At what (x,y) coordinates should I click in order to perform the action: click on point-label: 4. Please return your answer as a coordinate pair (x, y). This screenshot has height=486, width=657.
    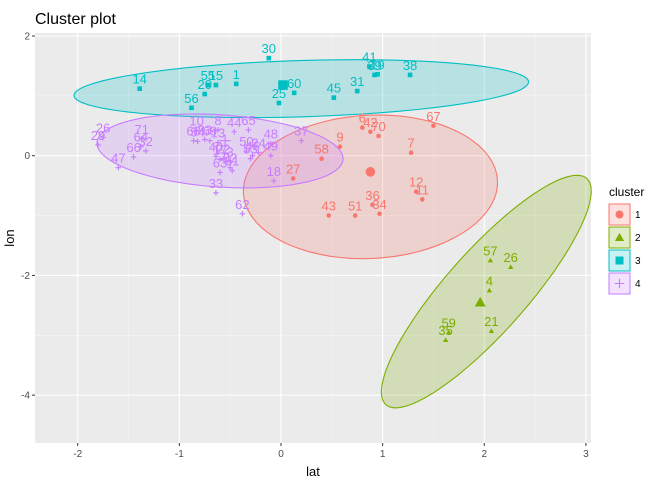
    Looking at the image, I should click on (489, 280).